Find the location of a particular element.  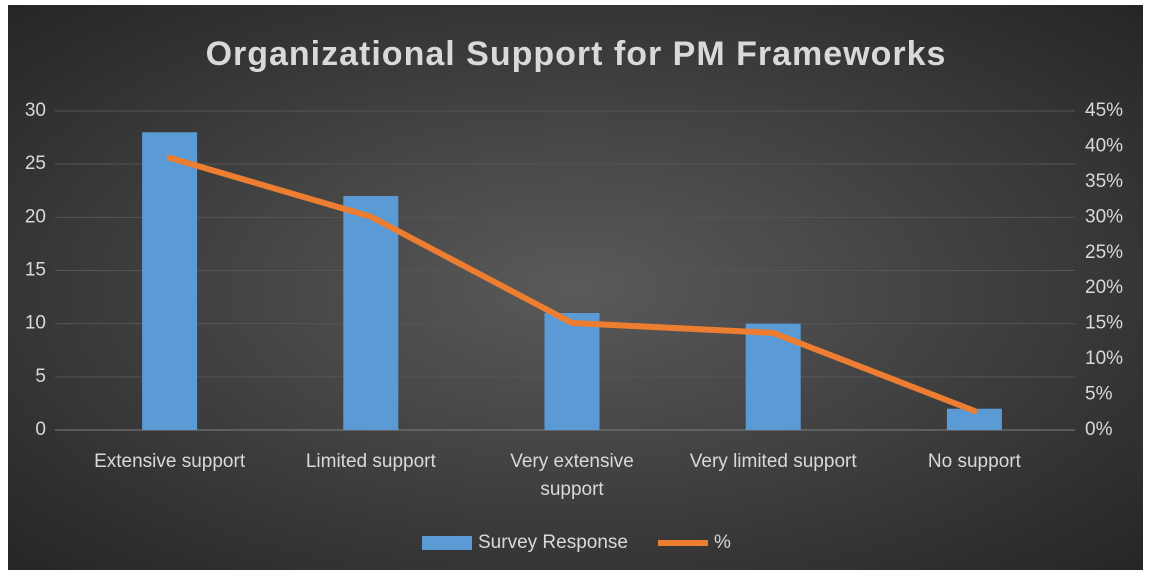

y2-tick-label: 35% is located at coordinates (1104, 181).